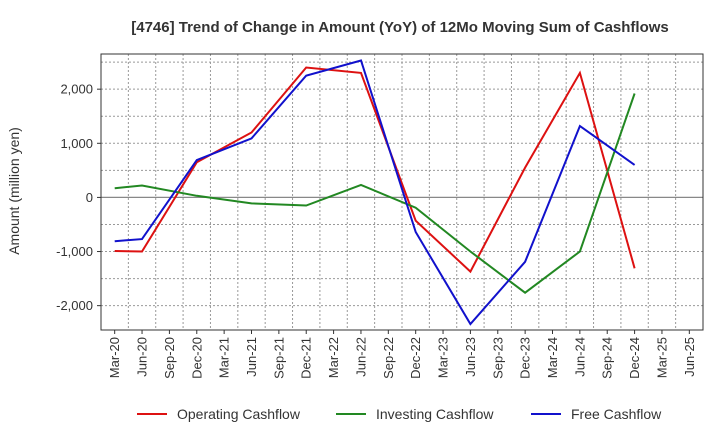 Image resolution: width=720 pixels, height=440 pixels. Describe the element at coordinates (634, 358) in the screenshot. I see `x-tick-label: Dec-24` at that location.